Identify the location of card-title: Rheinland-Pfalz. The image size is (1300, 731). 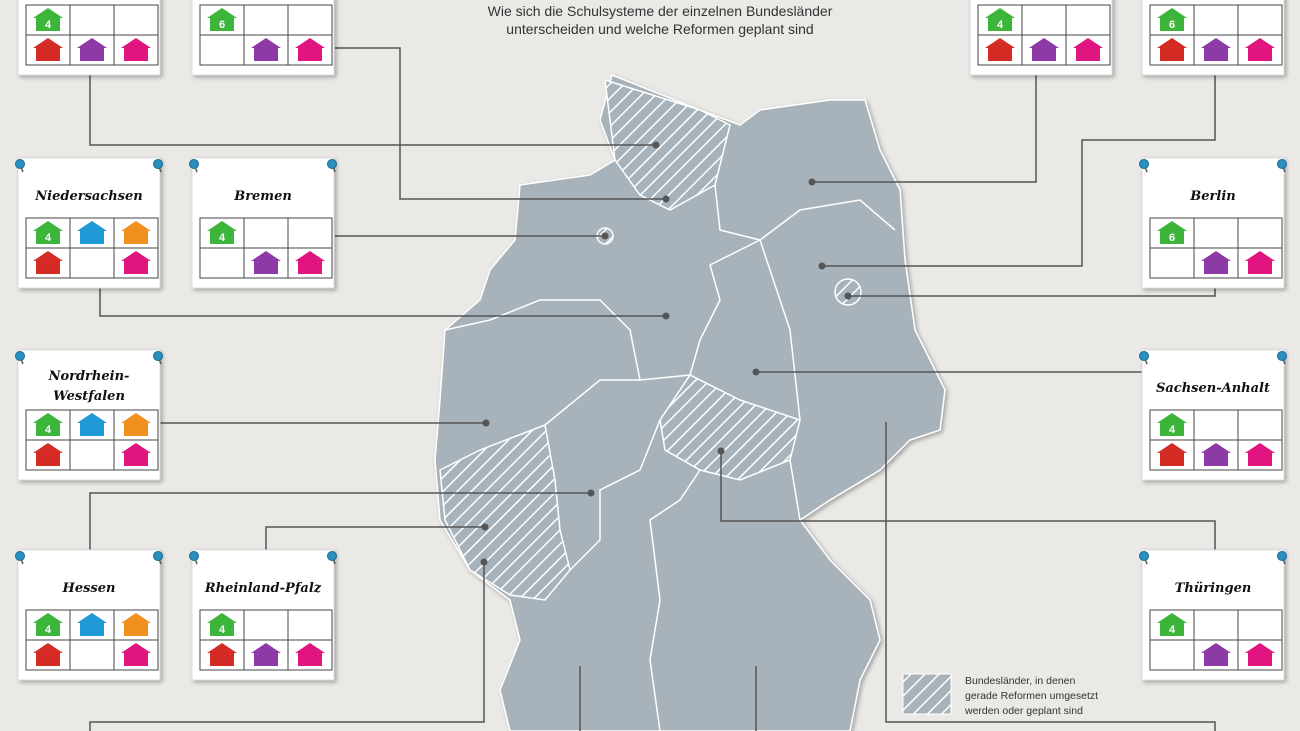
(263, 588).